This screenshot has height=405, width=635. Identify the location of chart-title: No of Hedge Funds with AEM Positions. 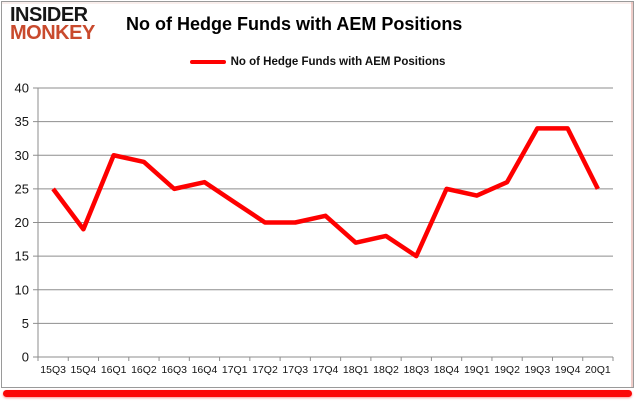
(294, 24).